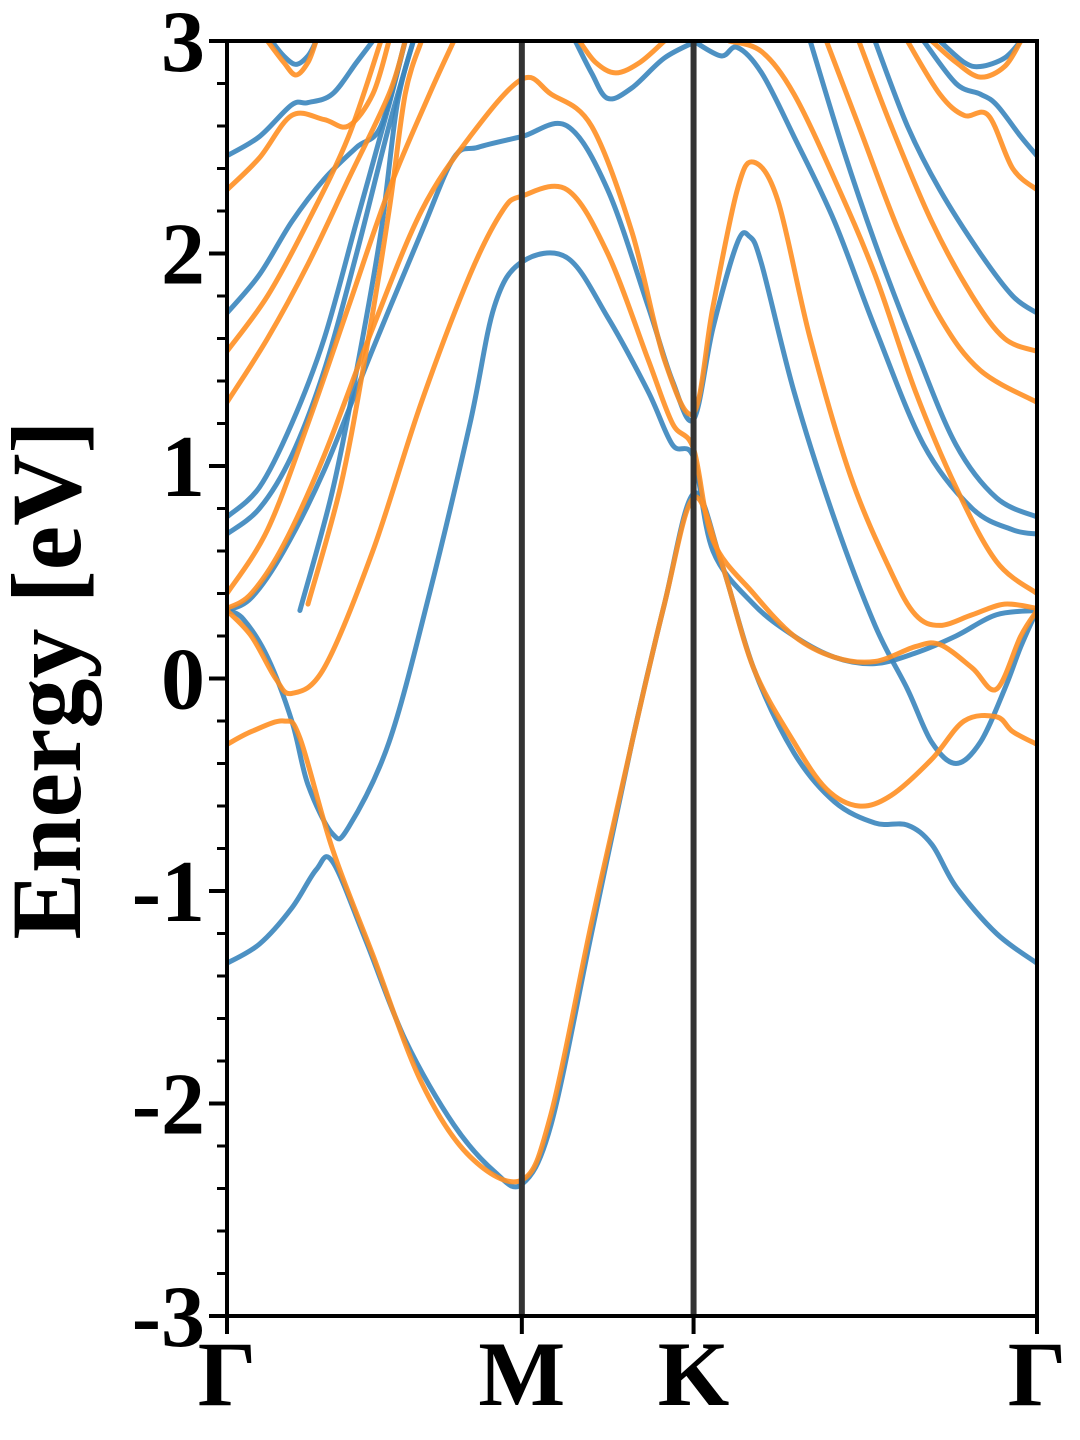 This screenshot has width=1080, height=1440. I want to click on kpoint-lines, so click(607, 678).